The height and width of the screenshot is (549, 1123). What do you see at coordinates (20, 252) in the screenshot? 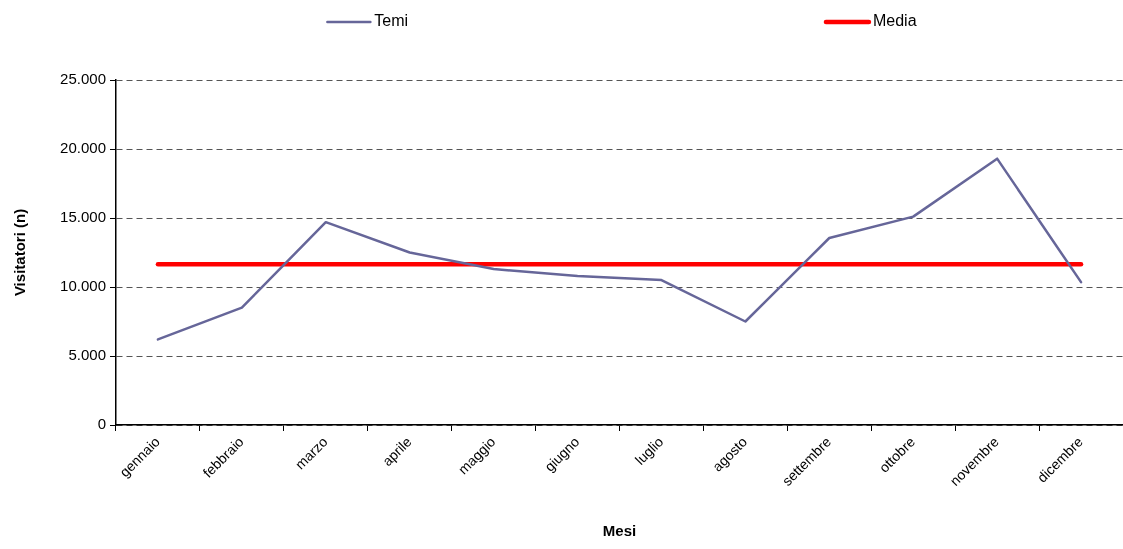
I see `y-axis-title: Visitatori (n)` at bounding box center [20, 252].